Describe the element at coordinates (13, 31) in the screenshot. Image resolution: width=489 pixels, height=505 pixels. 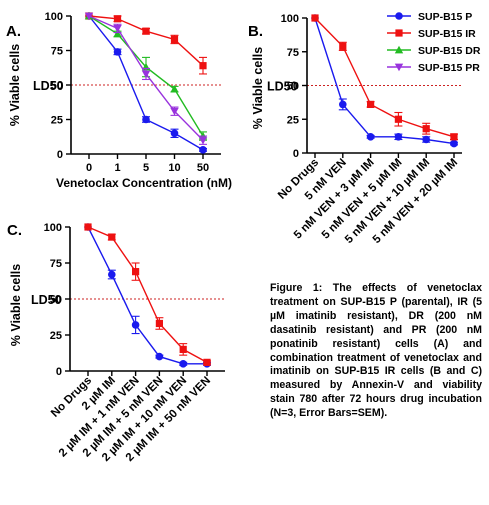
I see `panel-label: A.` at that location.